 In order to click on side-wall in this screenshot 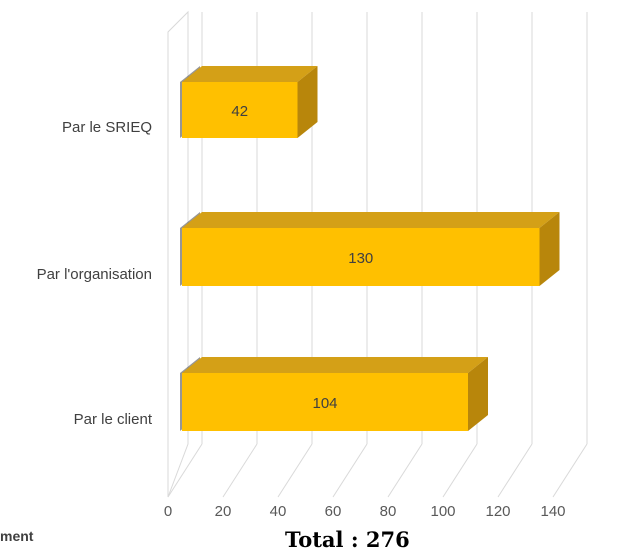, I will do `click(178, 254)`.